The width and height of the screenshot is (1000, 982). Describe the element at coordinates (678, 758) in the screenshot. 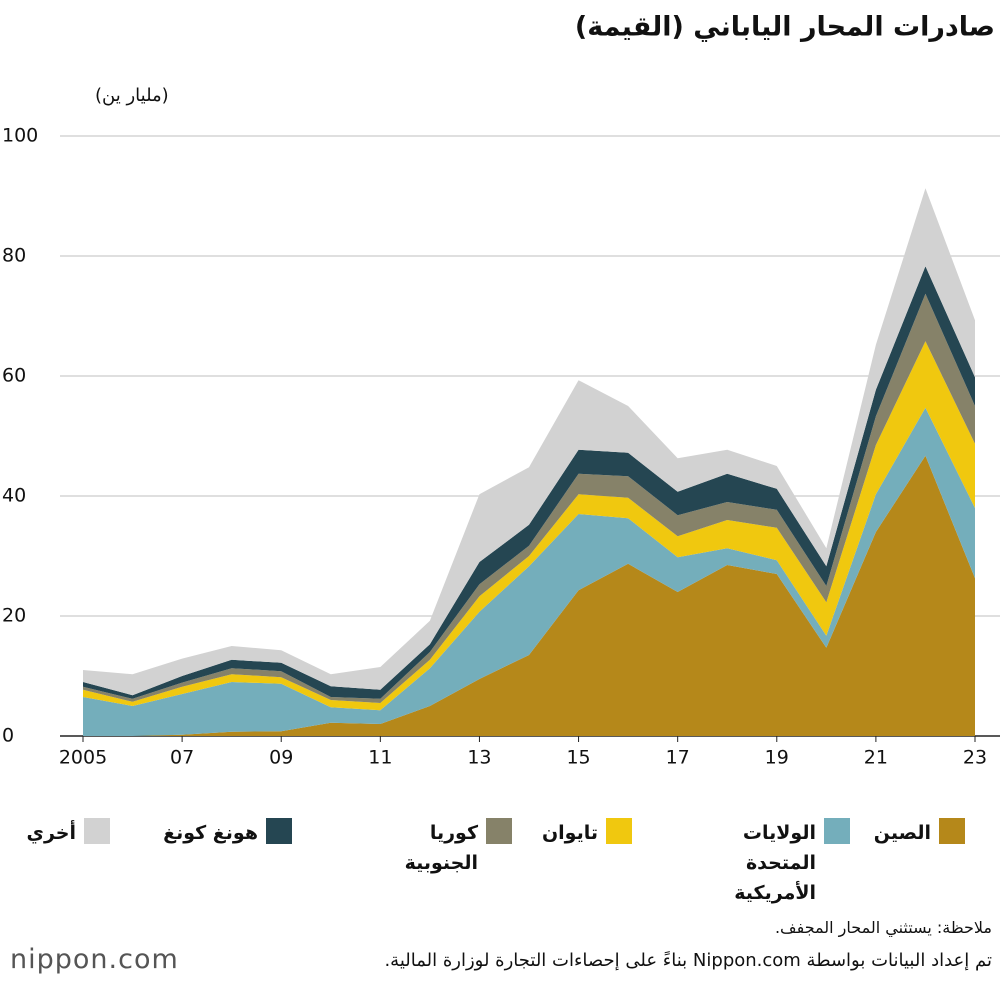

I see `x-tick-label: 17` at that location.